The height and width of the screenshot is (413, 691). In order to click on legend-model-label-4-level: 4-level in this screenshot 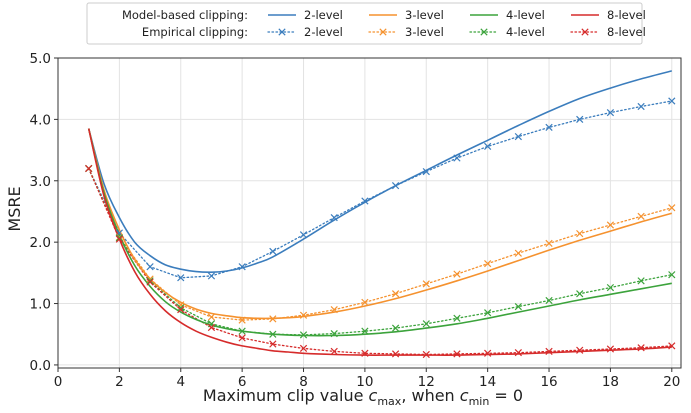, I will do `click(525, 15)`.